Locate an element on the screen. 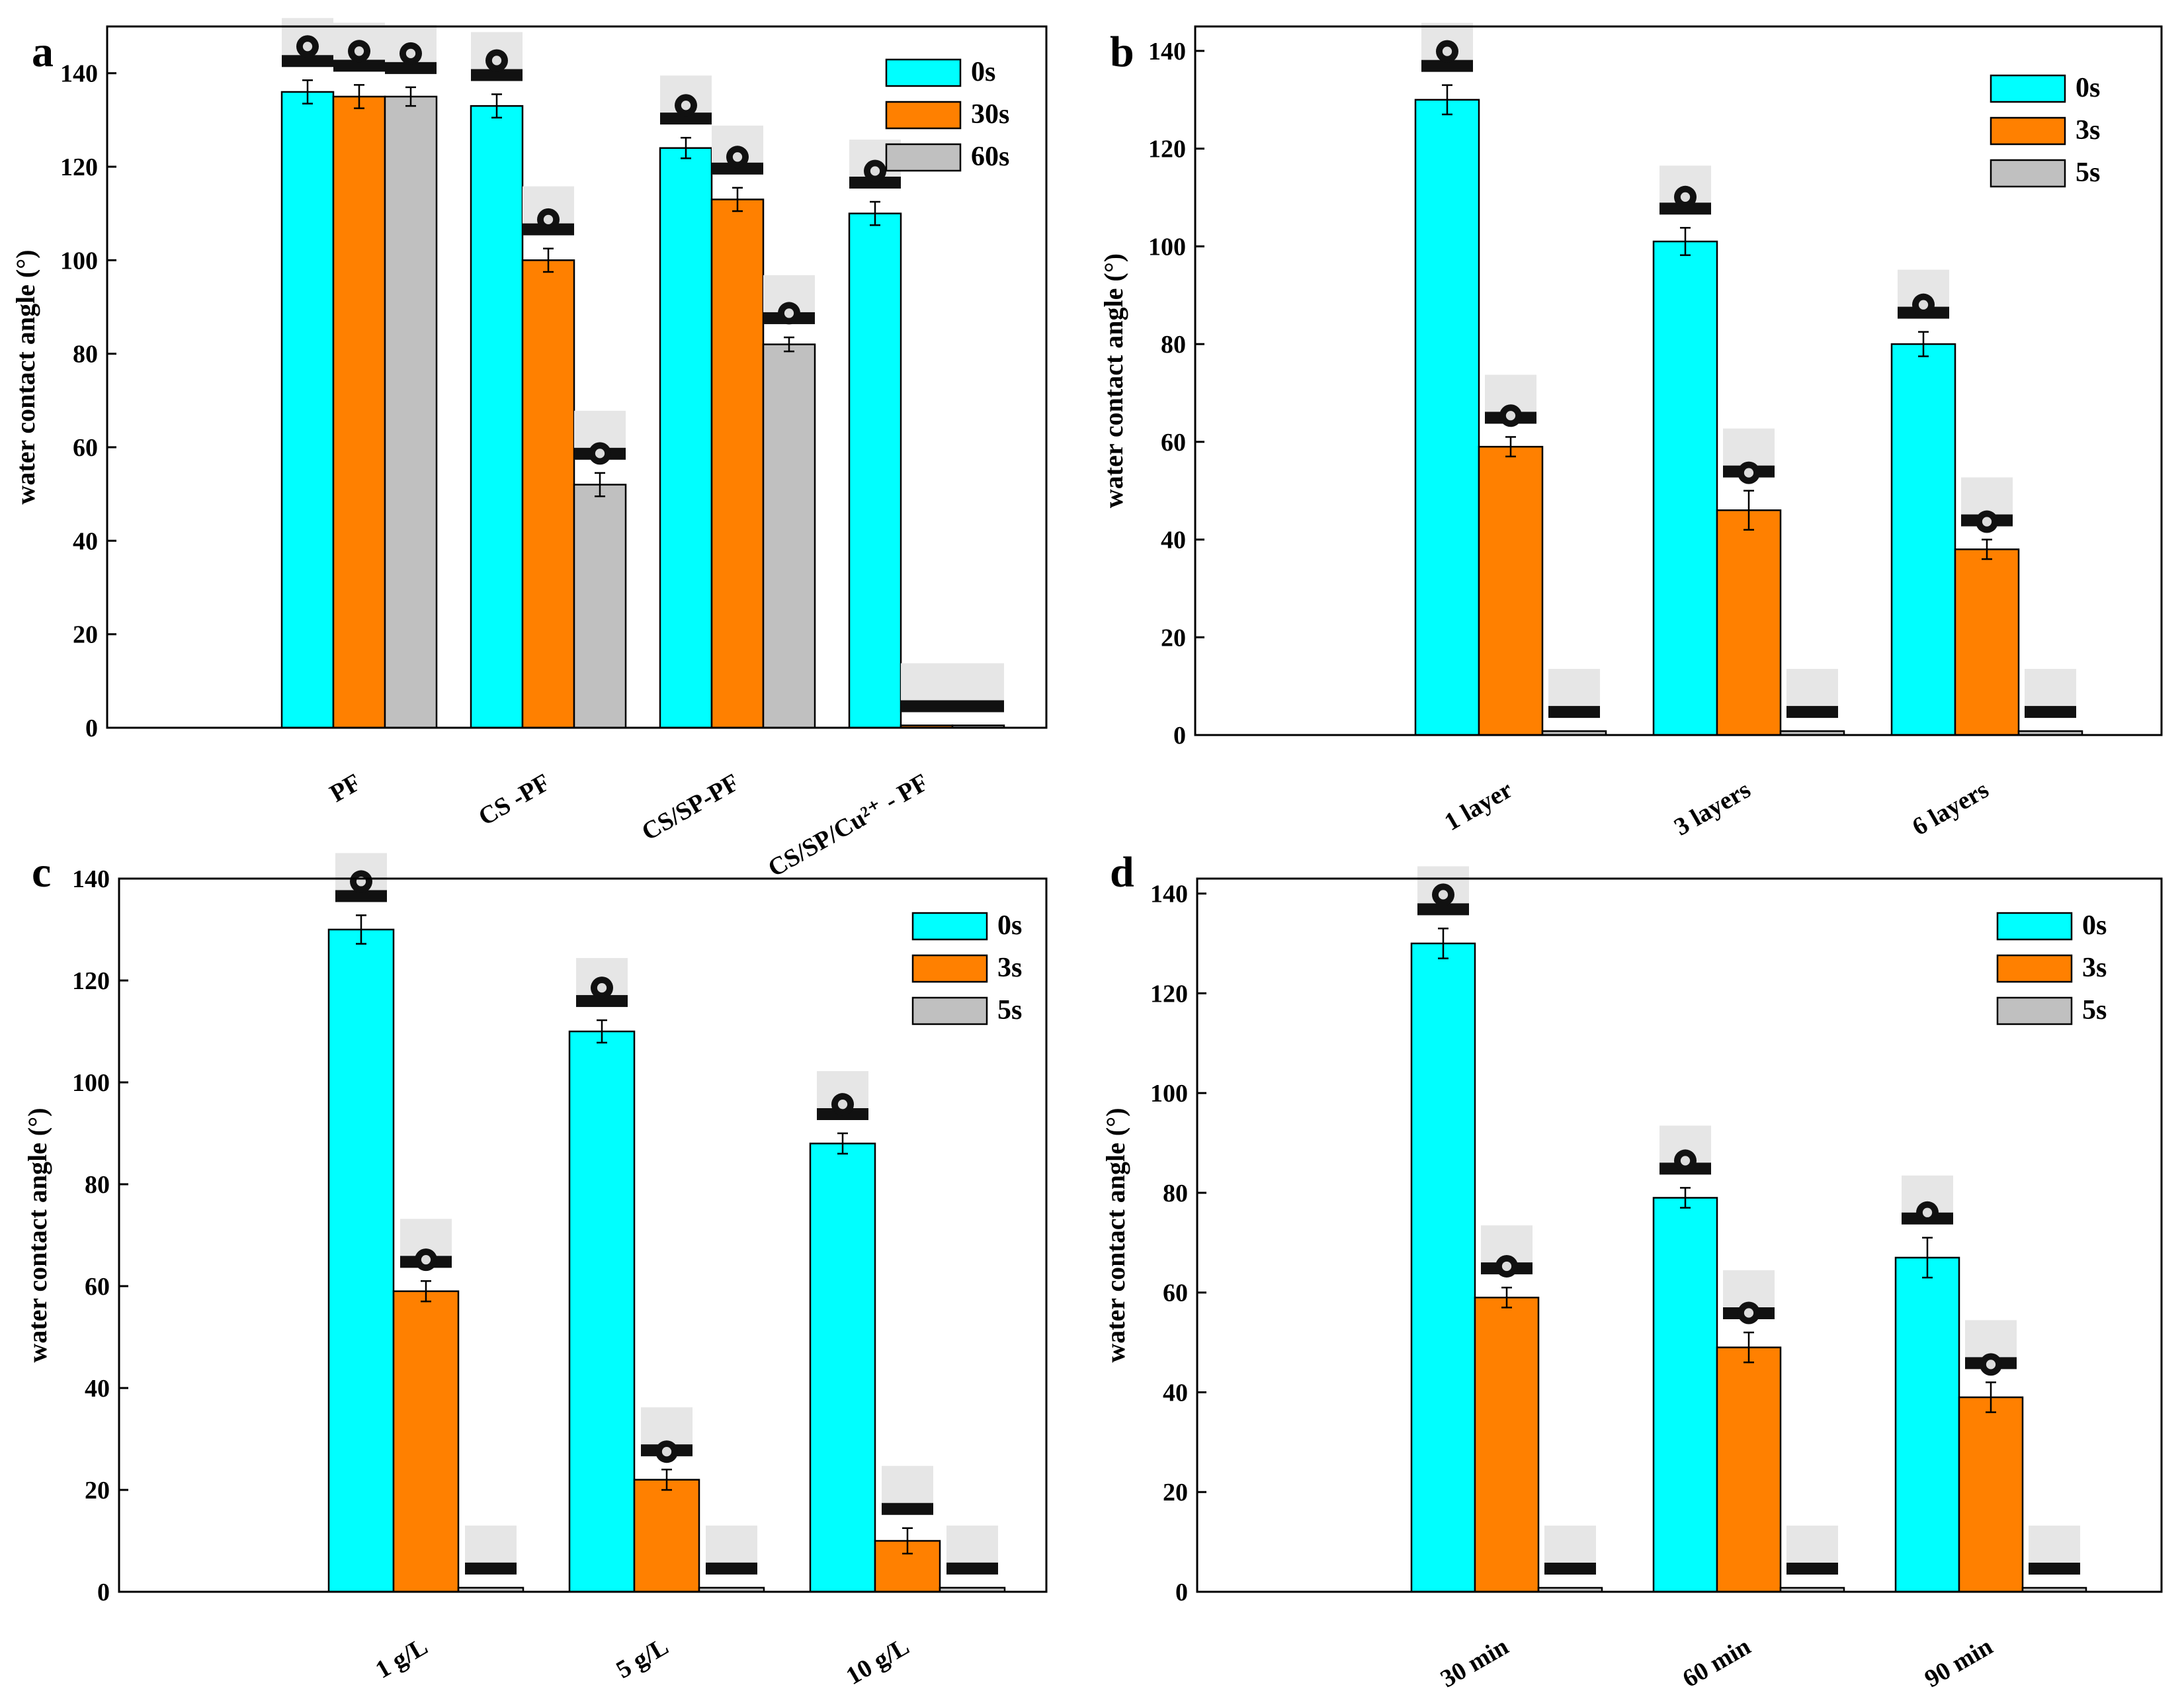 The width and height of the screenshot is (2184, 1695). panel-label: c is located at coordinates (42, 872).